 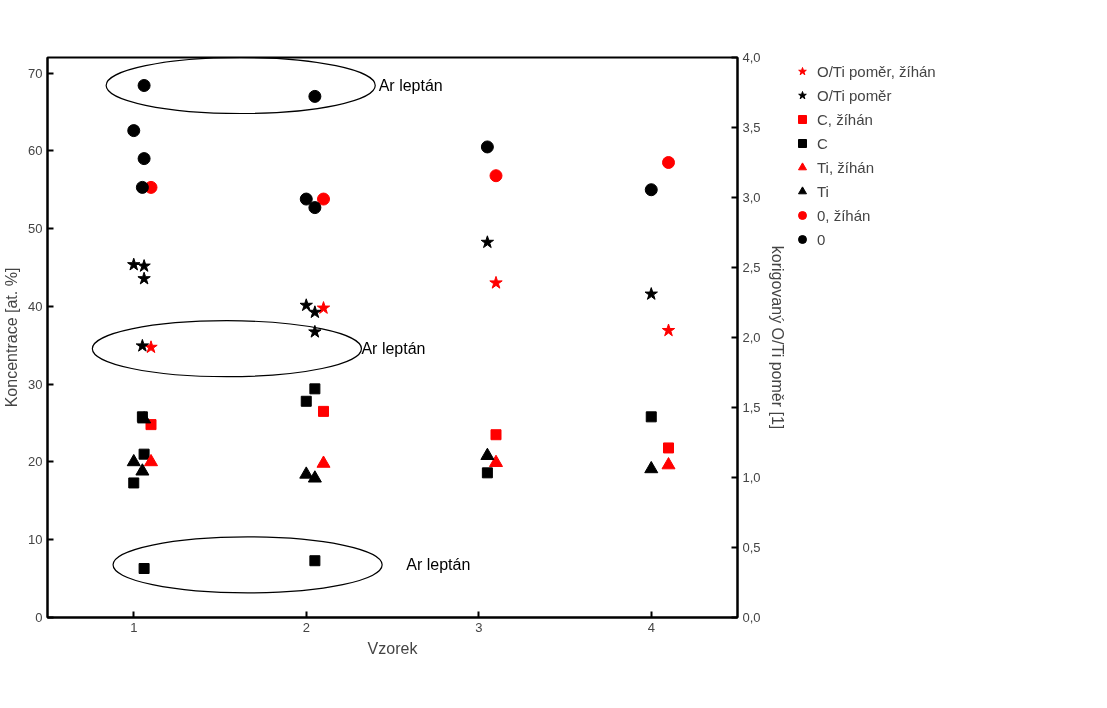 I want to click on x-tick-label: 3, so click(x=479, y=627).